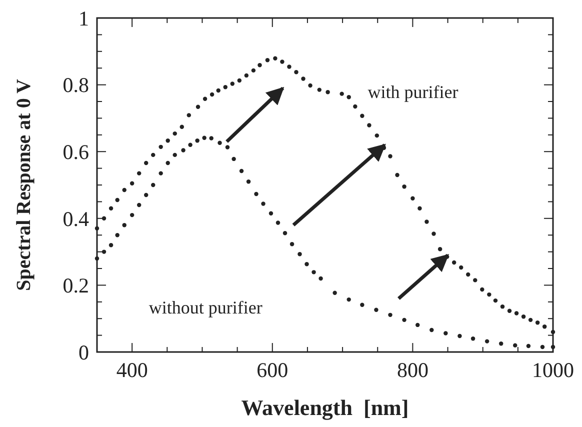 This screenshot has width=582, height=427. I want to click on text: without purifier, so click(205, 307).